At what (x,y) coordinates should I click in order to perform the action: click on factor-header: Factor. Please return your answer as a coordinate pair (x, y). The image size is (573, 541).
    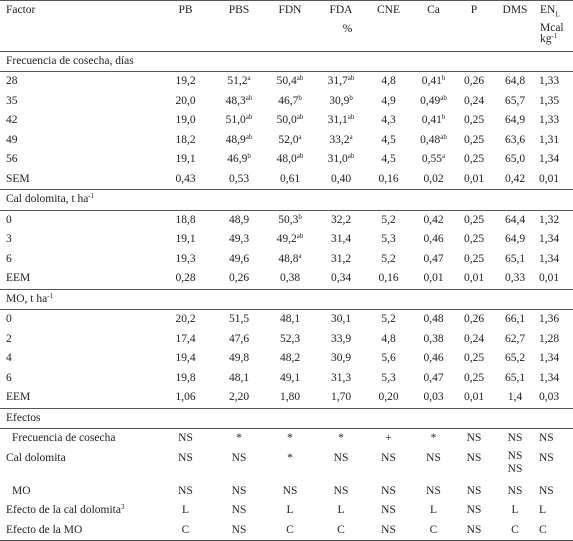
    Looking at the image, I should click on (78, 10).